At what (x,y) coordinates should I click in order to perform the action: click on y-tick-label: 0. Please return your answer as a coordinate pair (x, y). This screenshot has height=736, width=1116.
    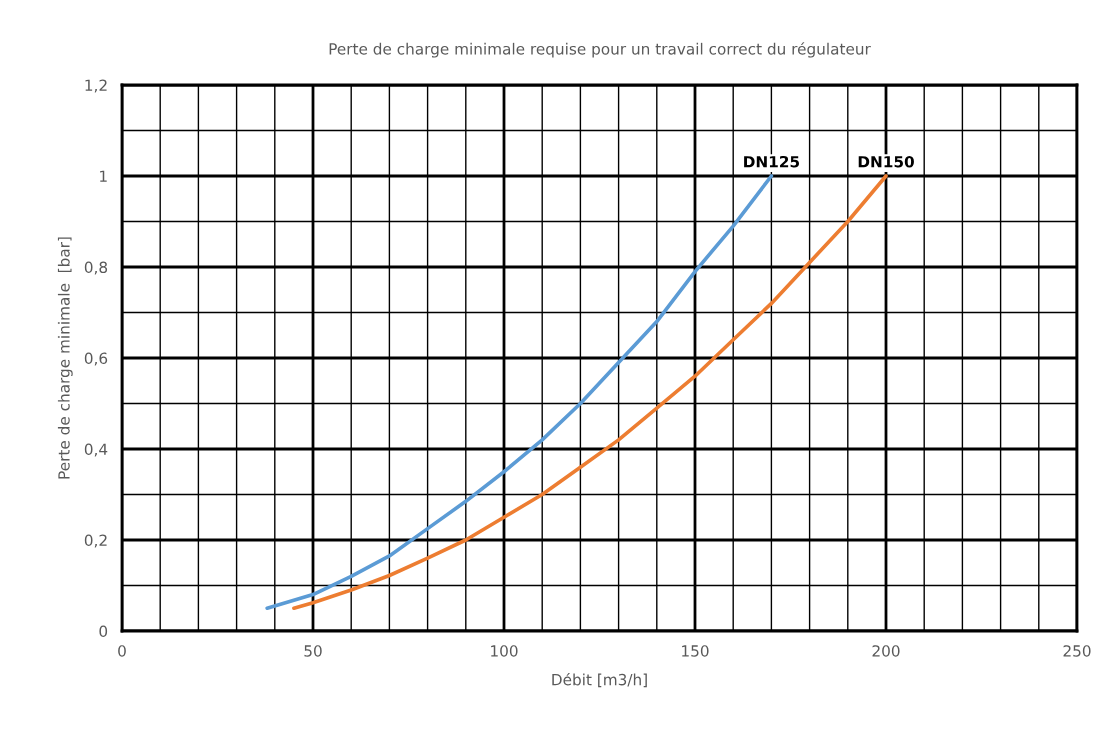
    Looking at the image, I should click on (103, 631).